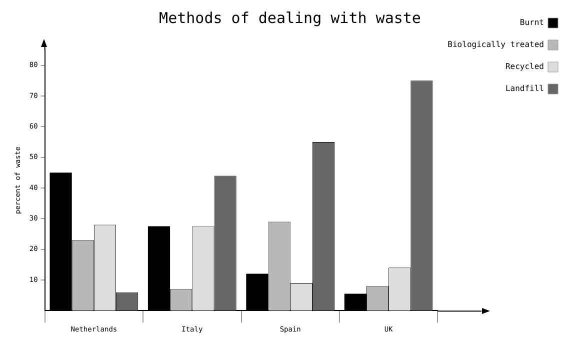 The height and width of the screenshot is (343, 574). I want to click on chart-title: Methods of dealing with waste, so click(290, 17).